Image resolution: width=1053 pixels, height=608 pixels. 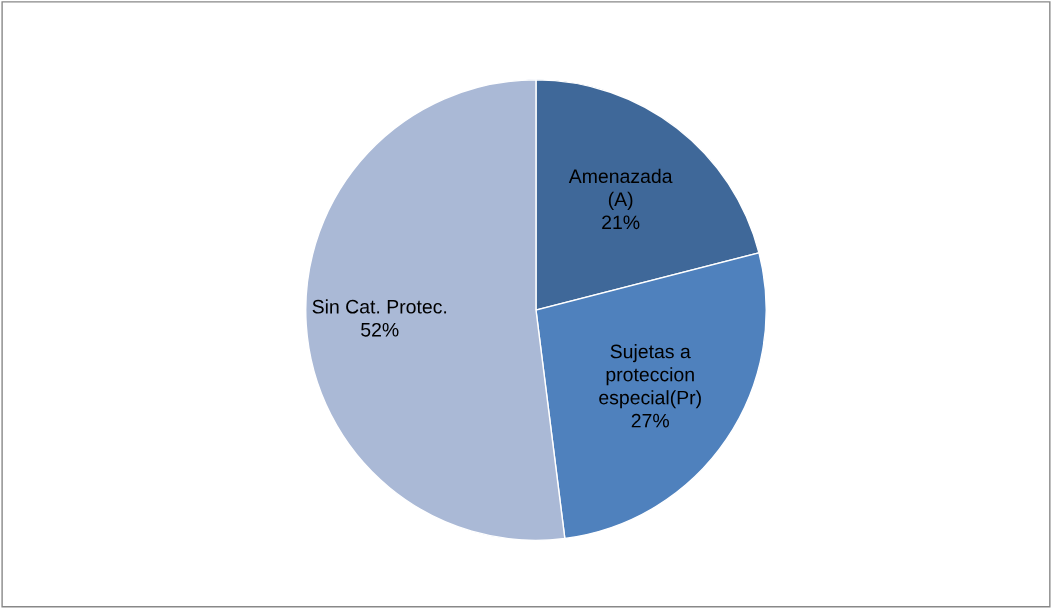 What do you see at coordinates (620, 189) in the screenshot?
I see `slice-label: Amenazada (A)` at bounding box center [620, 189].